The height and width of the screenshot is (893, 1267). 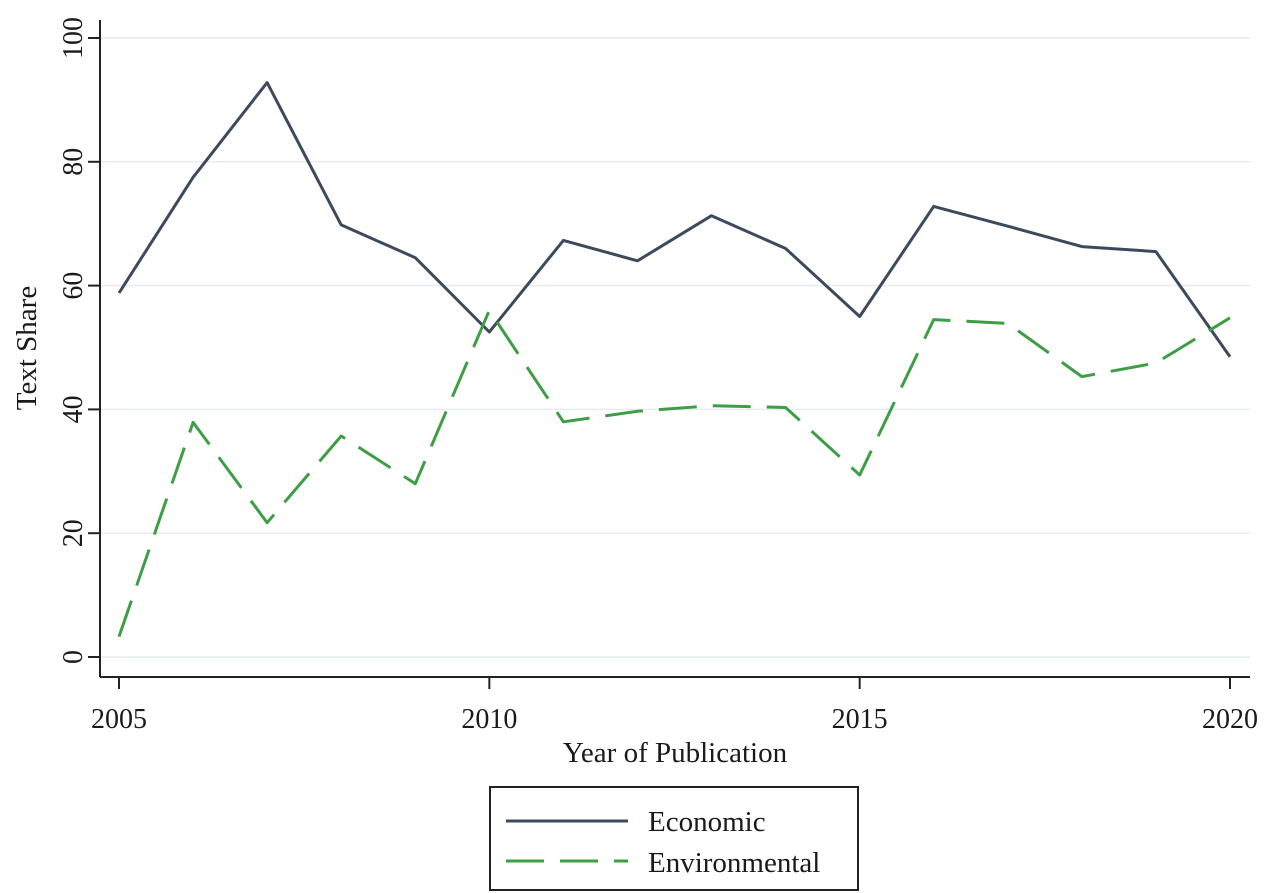 What do you see at coordinates (489, 719) in the screenshot?
I see `x-tick-label-2010: 2010` at bounding box center [489, 719].